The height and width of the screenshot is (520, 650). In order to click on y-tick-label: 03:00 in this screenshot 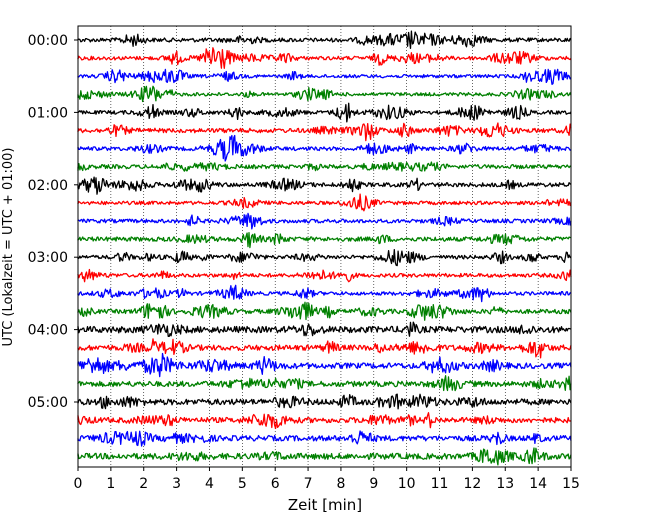, I will do `click(48, 258)`.